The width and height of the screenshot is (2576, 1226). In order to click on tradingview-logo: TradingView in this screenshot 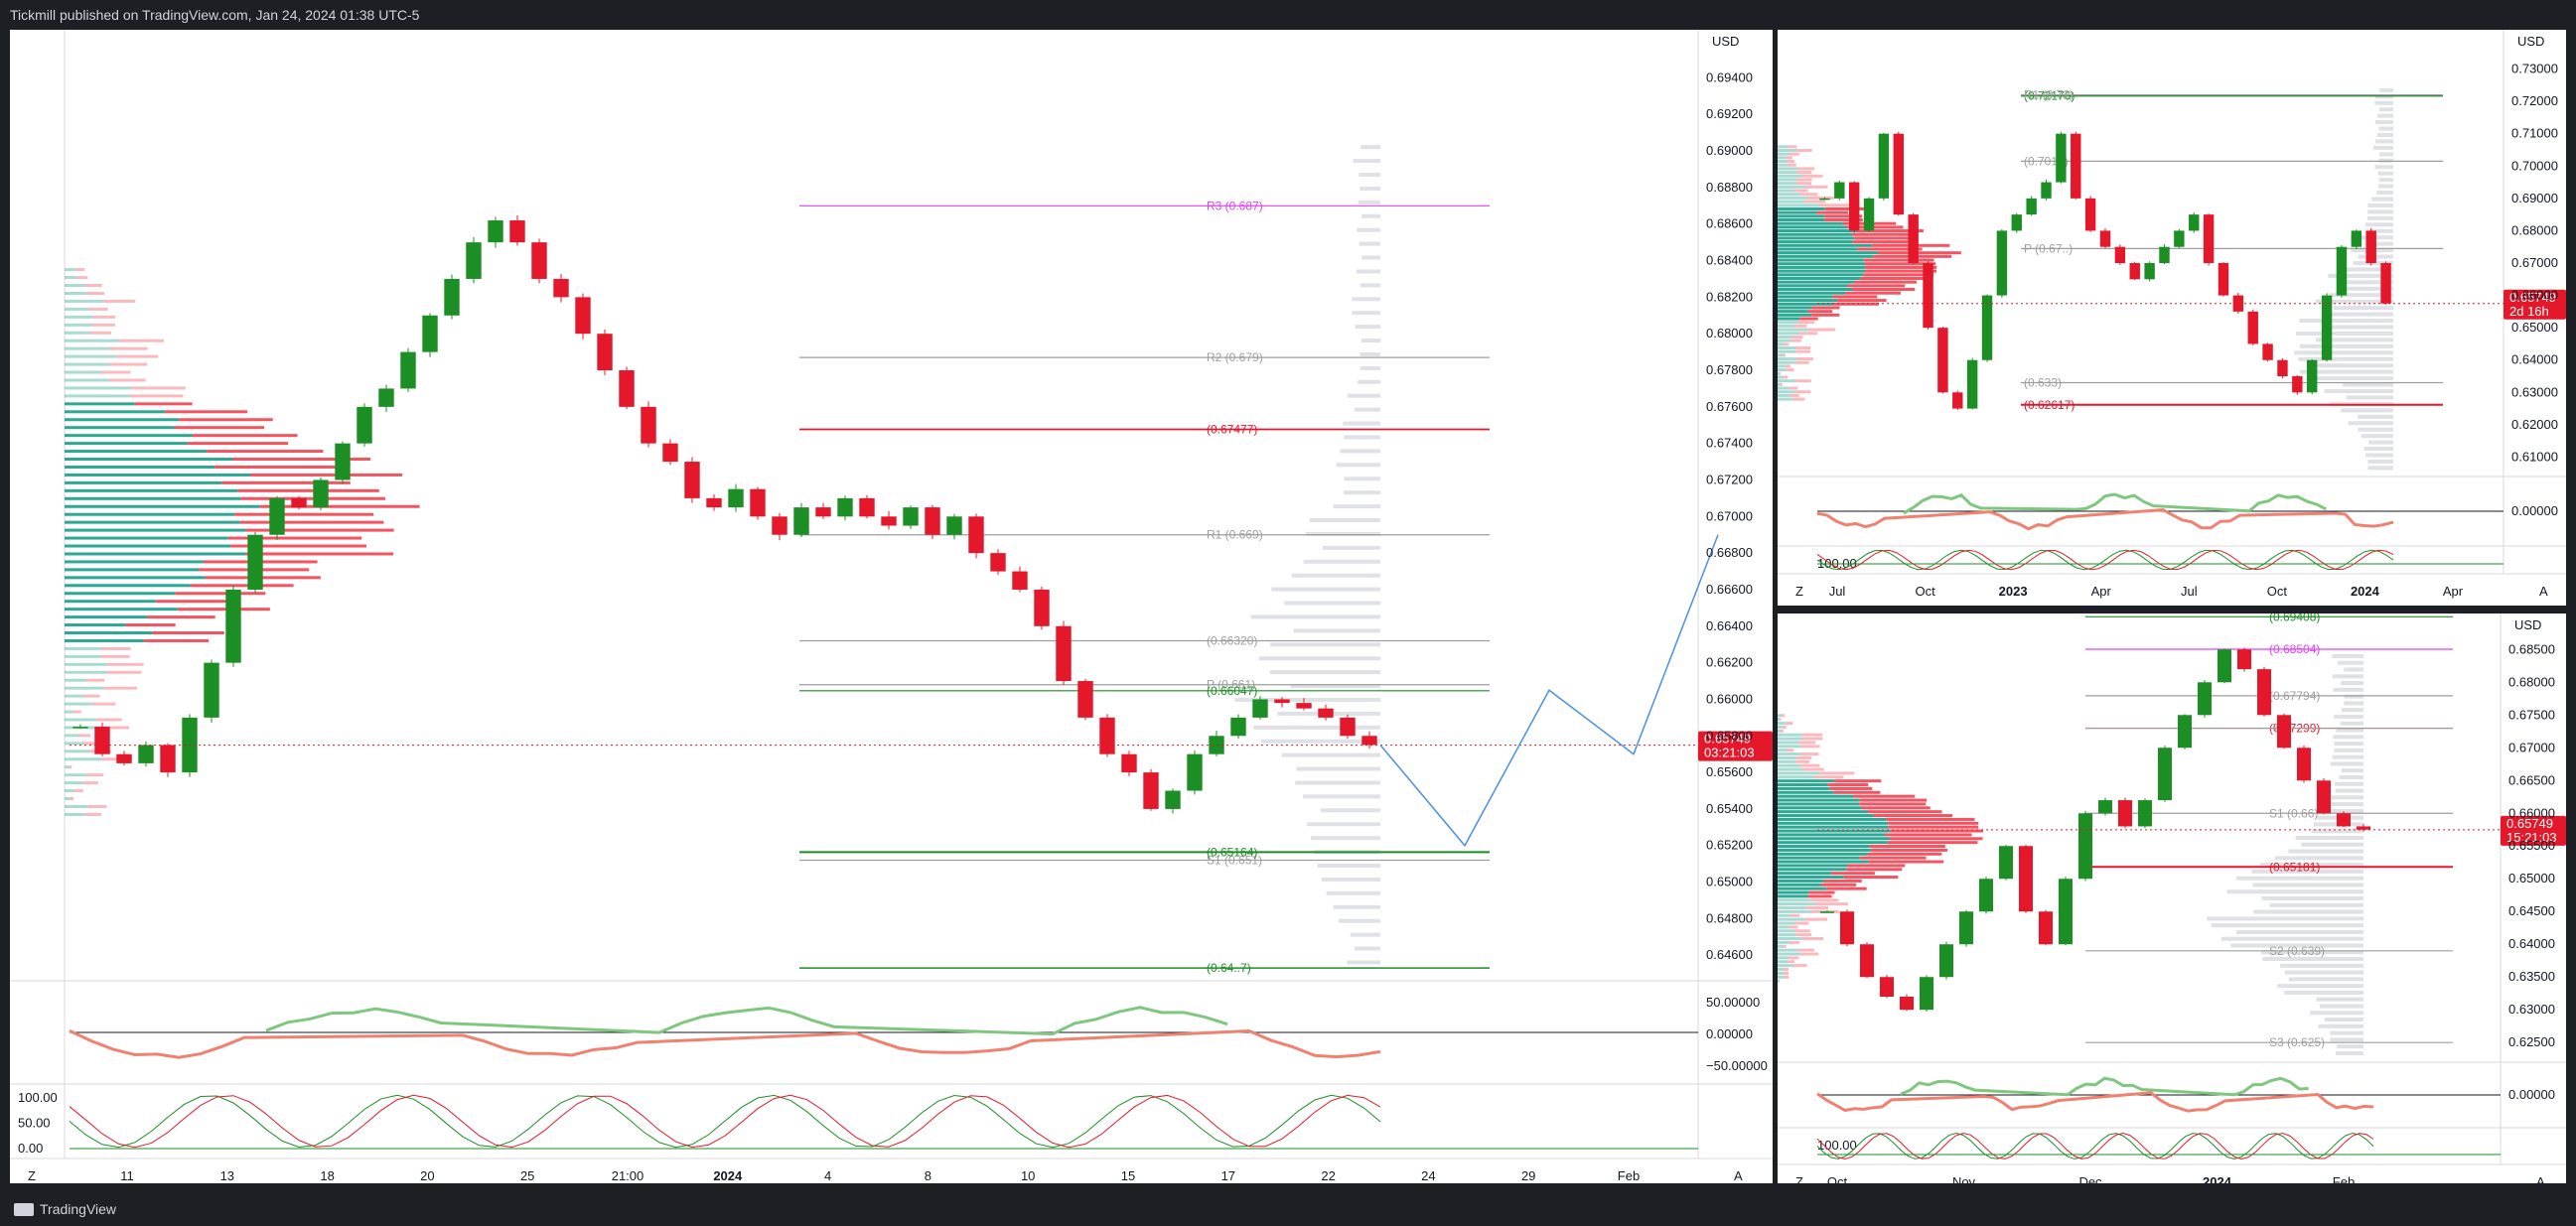, I will do `click(65, 1209)`.